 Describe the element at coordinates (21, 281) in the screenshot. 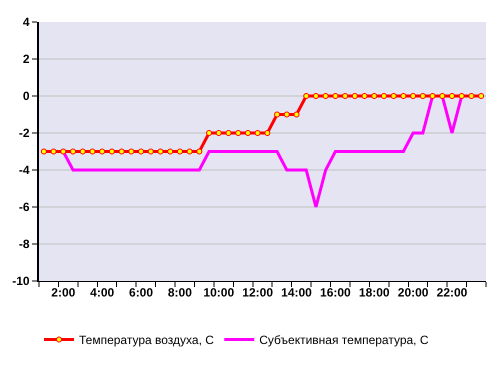

I see `y-tick-label: -10` at that location.